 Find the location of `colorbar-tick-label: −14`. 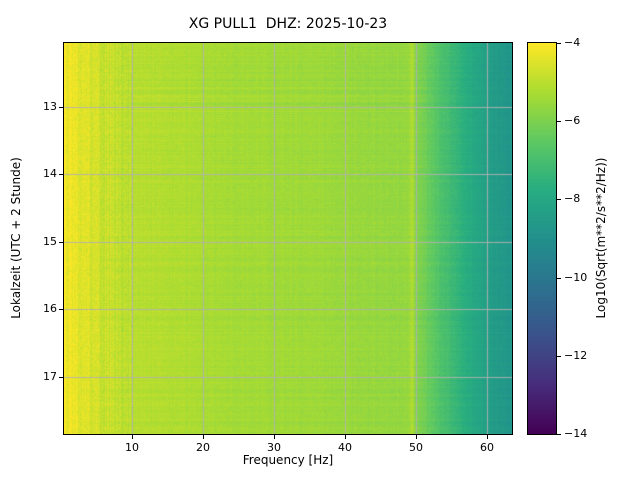

colorbar-tick-label: −14 is located at coordinates (576, 433).